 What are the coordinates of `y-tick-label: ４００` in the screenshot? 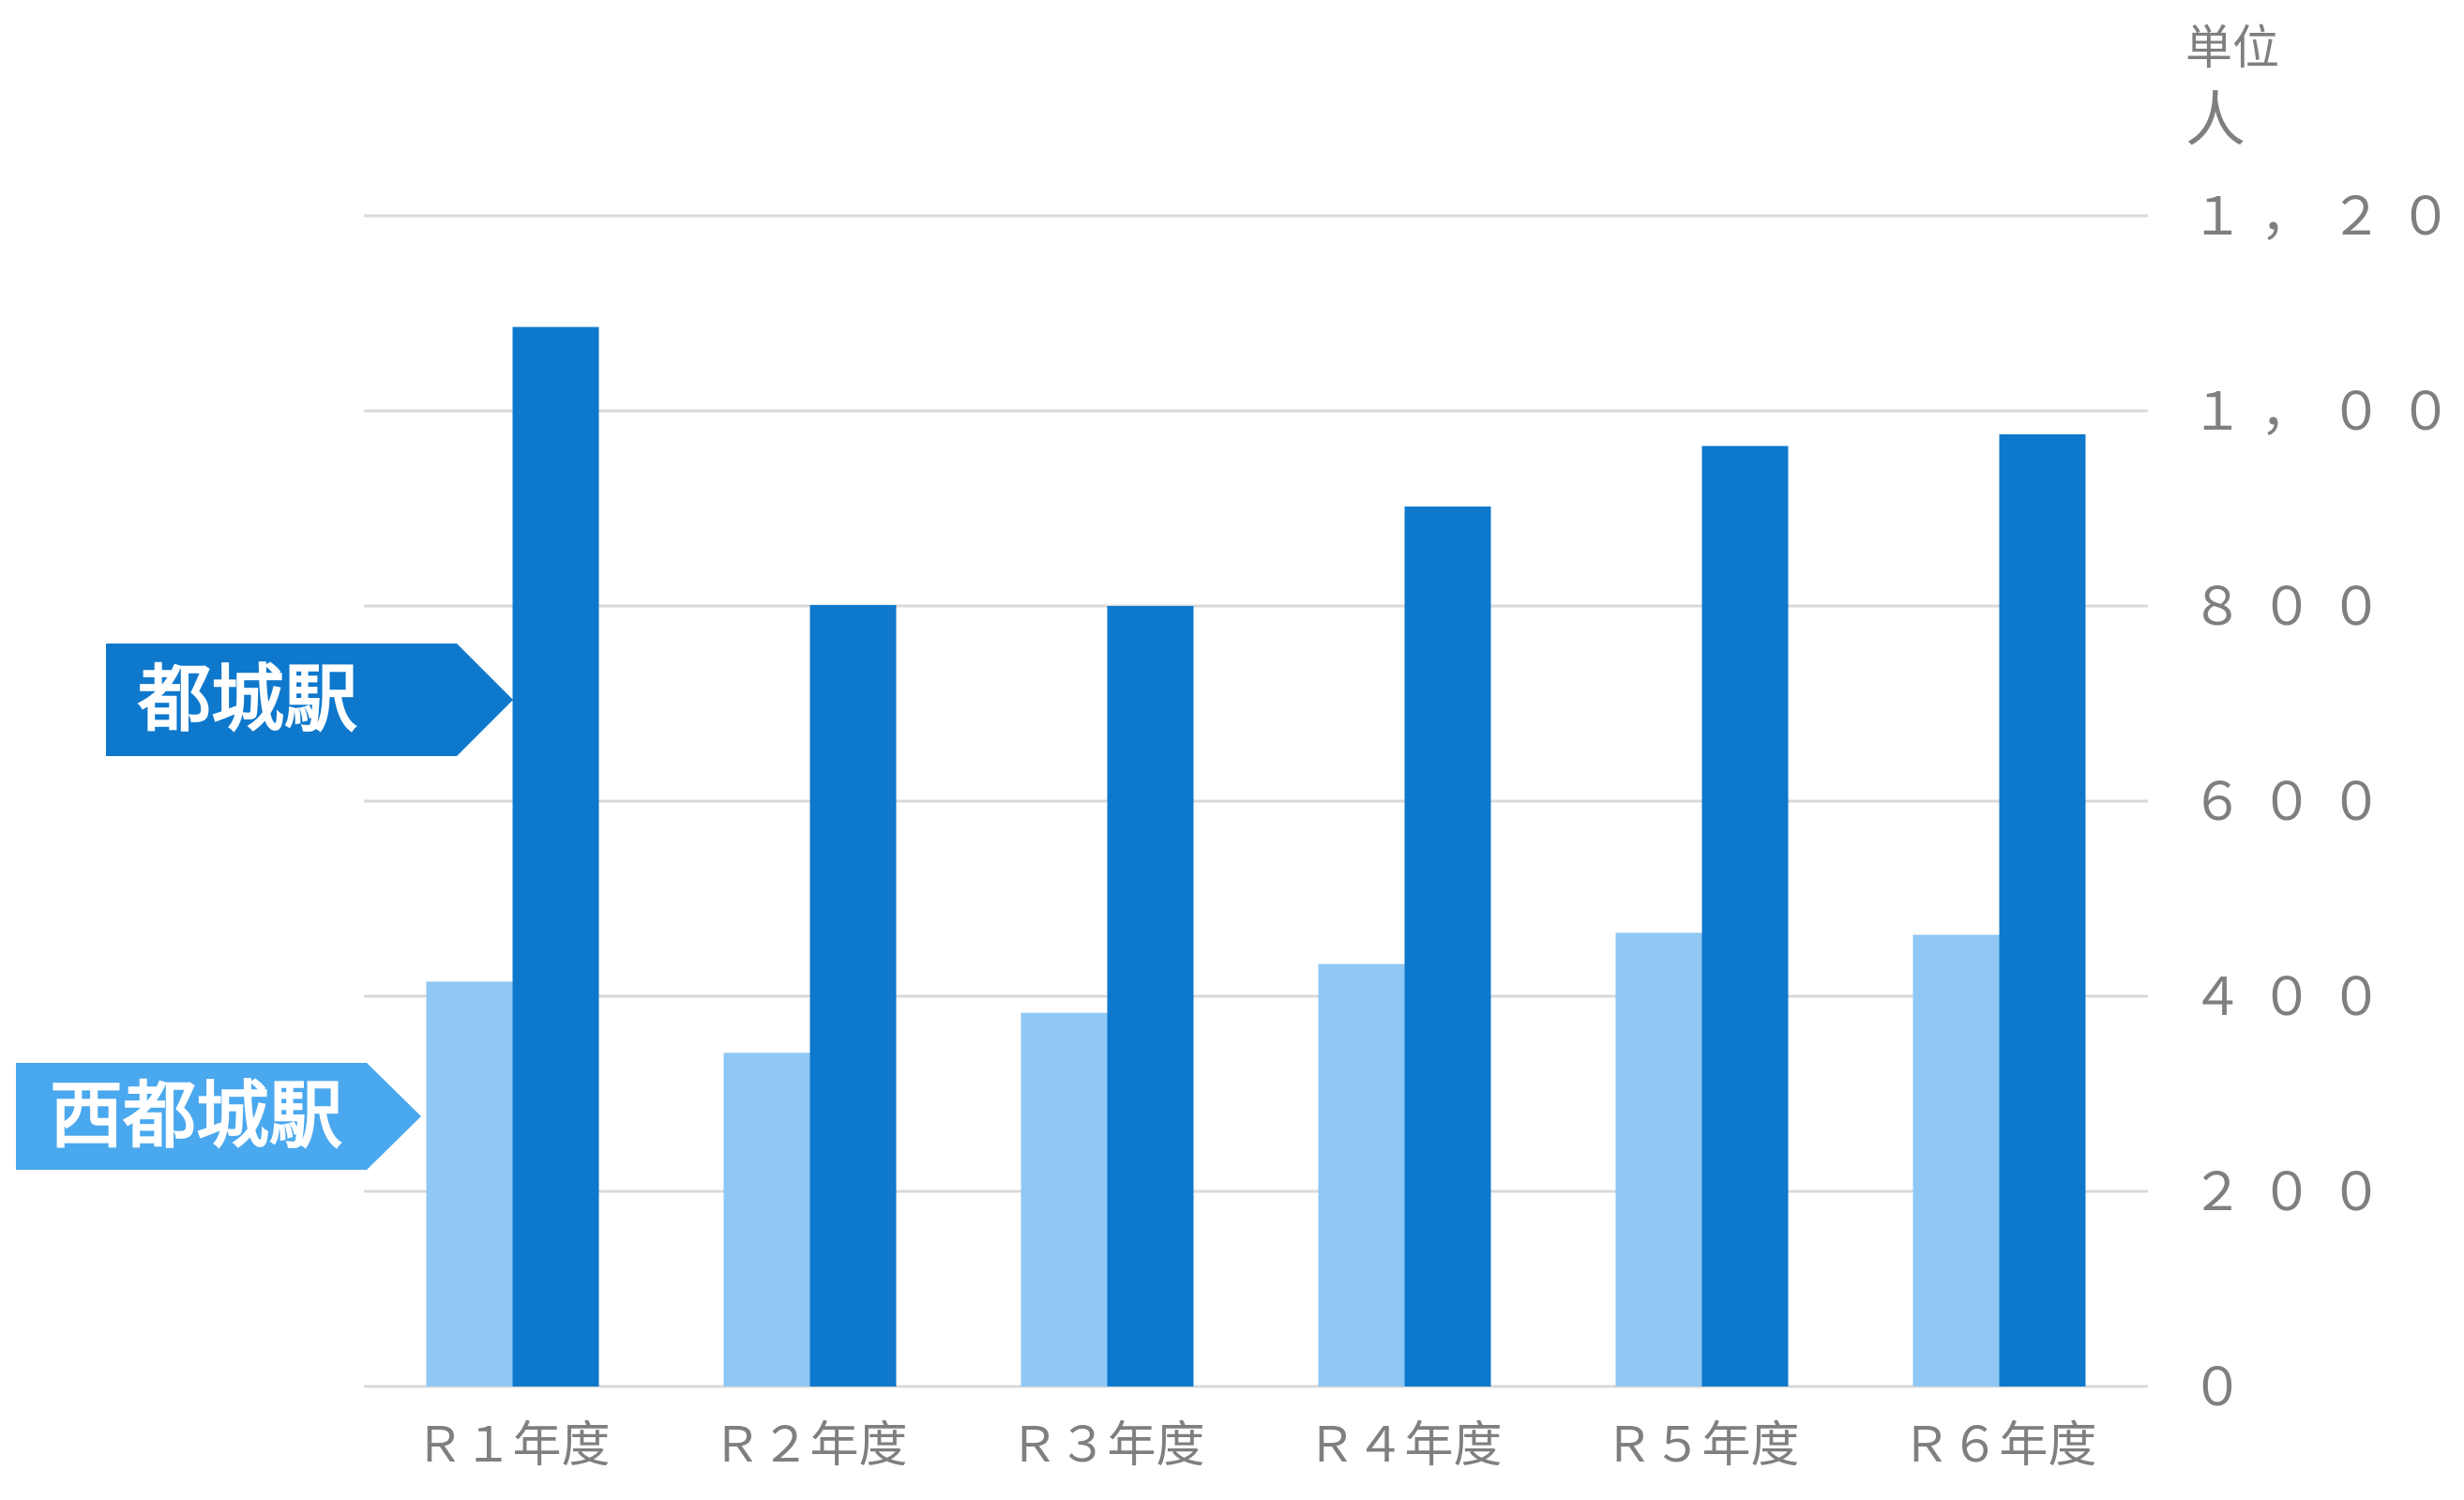 It's located at (2295, 998).